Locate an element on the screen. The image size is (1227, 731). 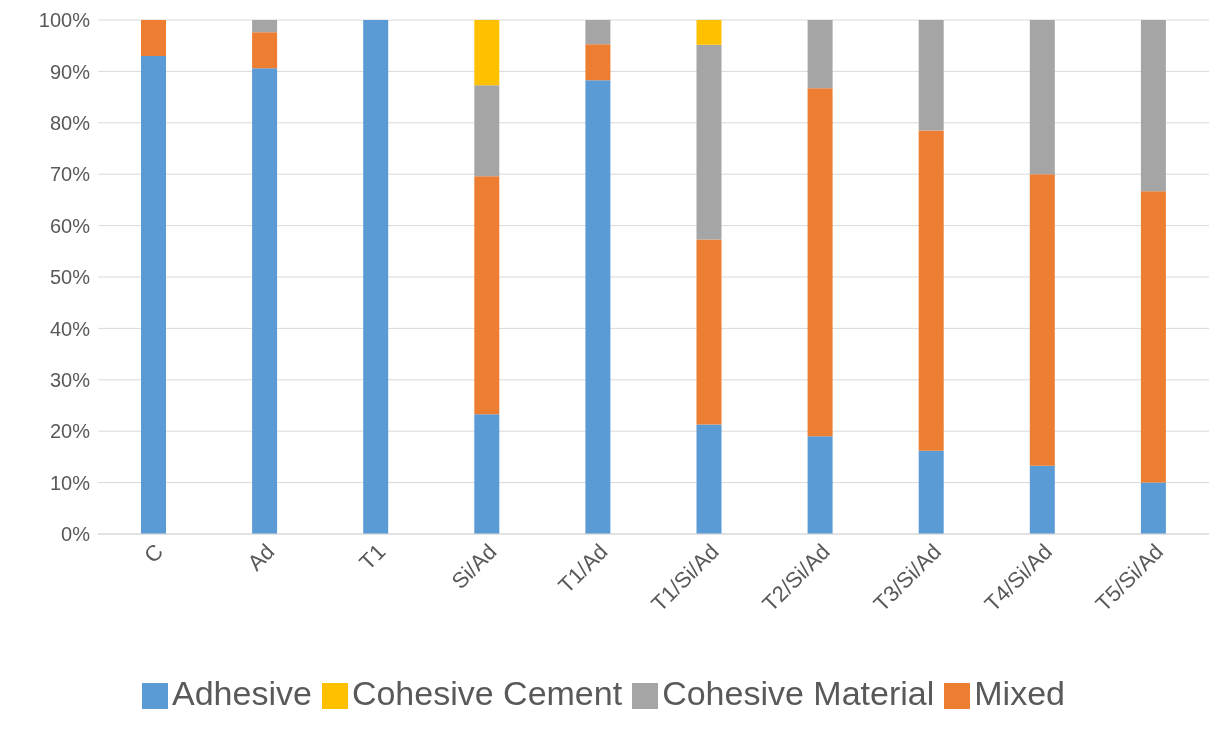
y-tick-label: 80% is located at coordinates (70, 122).